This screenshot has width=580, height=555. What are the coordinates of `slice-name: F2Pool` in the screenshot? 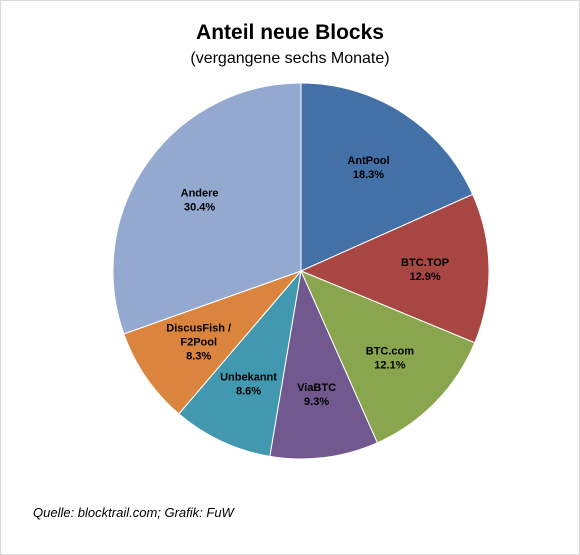 It's located at (198, 342).